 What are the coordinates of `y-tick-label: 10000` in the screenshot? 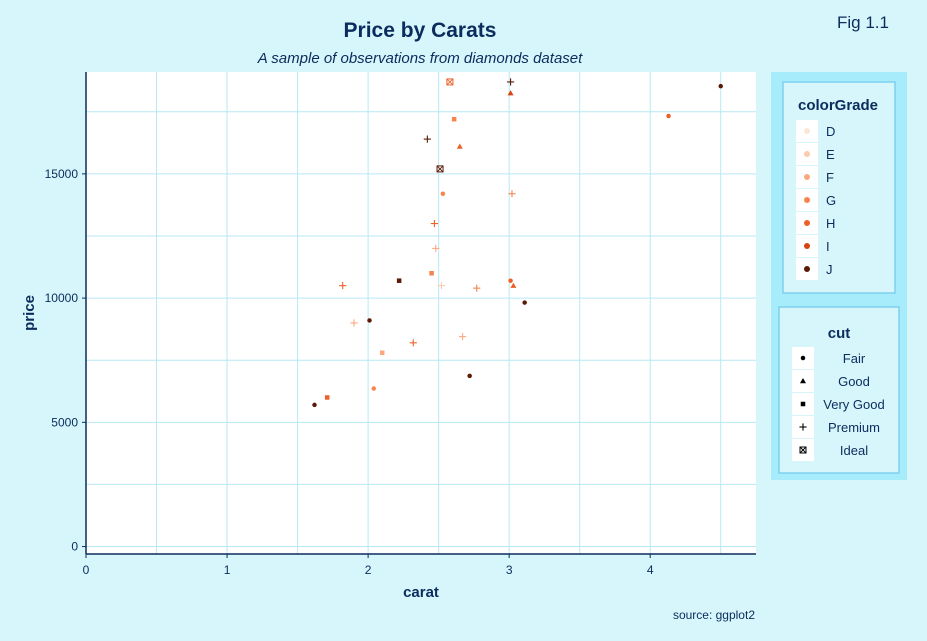 It's located at (62, 298).